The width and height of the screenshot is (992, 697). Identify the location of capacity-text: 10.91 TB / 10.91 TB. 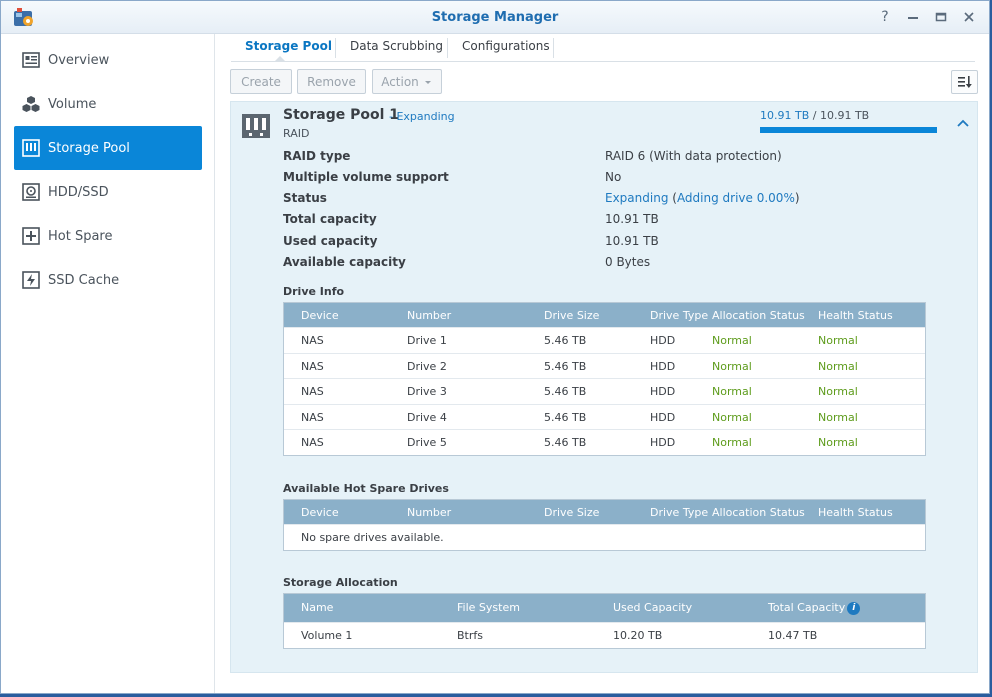
(814, 115).